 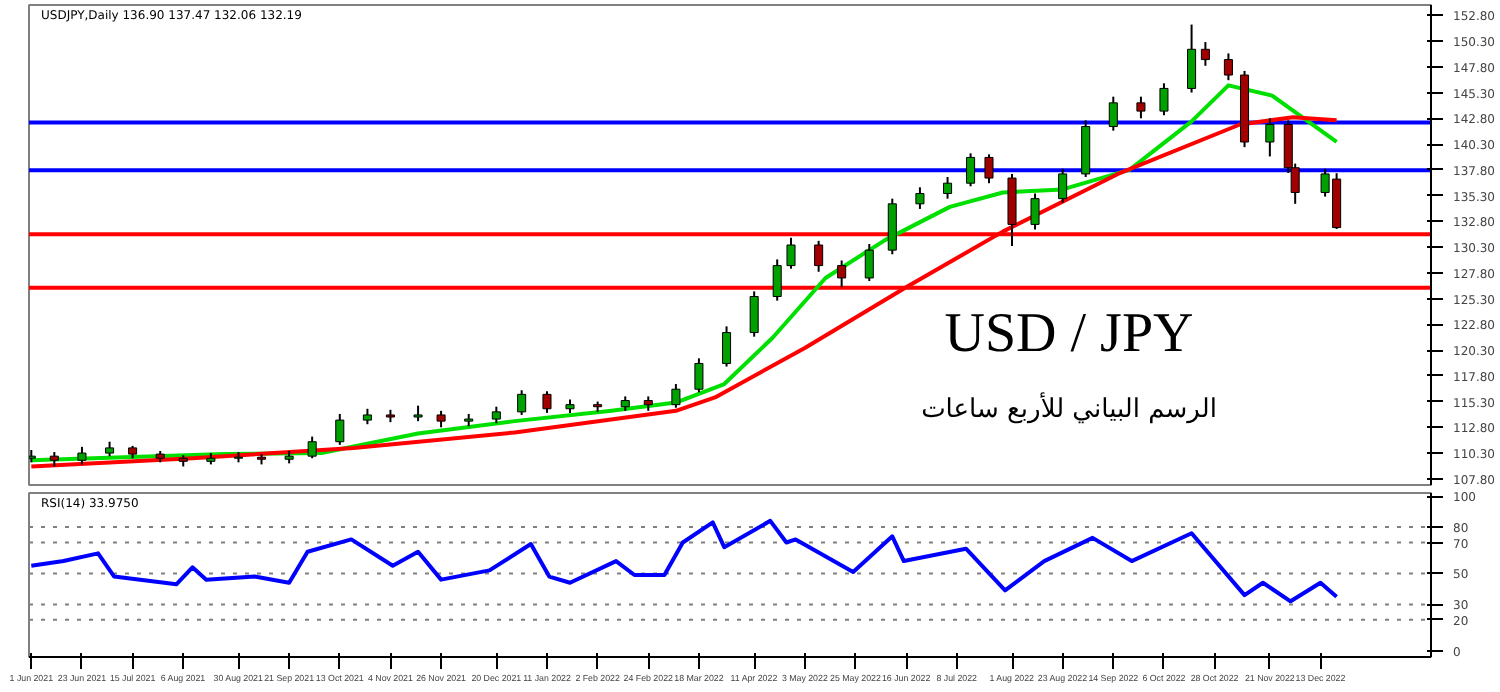 I want to click on line-series, so click(x=684, y=561).